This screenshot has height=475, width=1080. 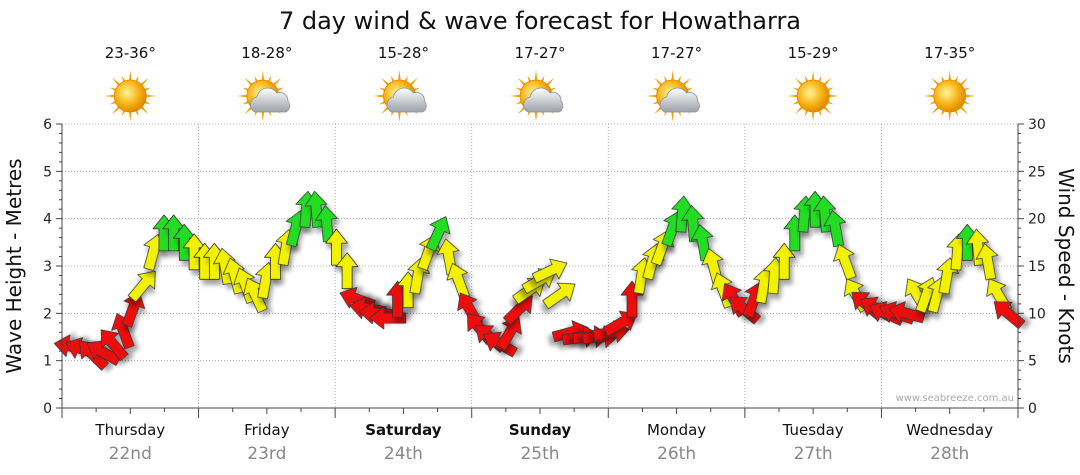 I want to click on right-tick-label: 5, so click(x=1032, y=362).